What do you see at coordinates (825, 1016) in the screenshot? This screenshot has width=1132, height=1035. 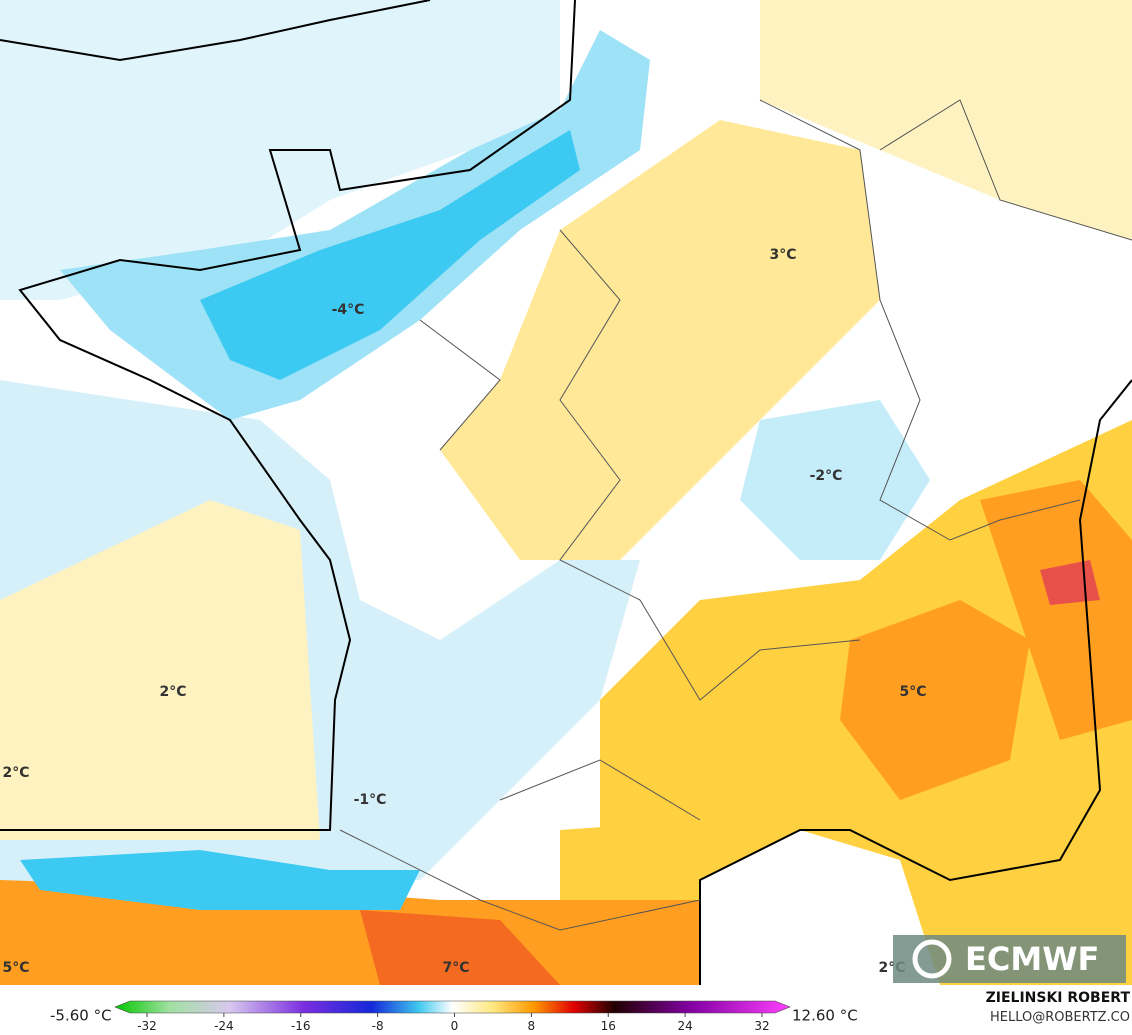 I see `colorbar-max: 12.60 °C` at bounding box center [825, 1016].